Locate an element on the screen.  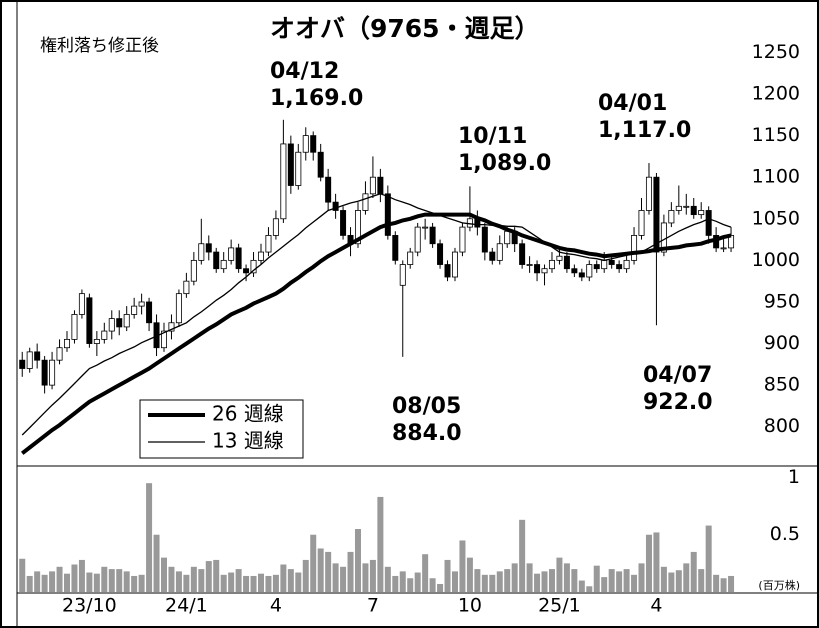
x-tick-label: 23/10 is located at coordinates (89, 606).